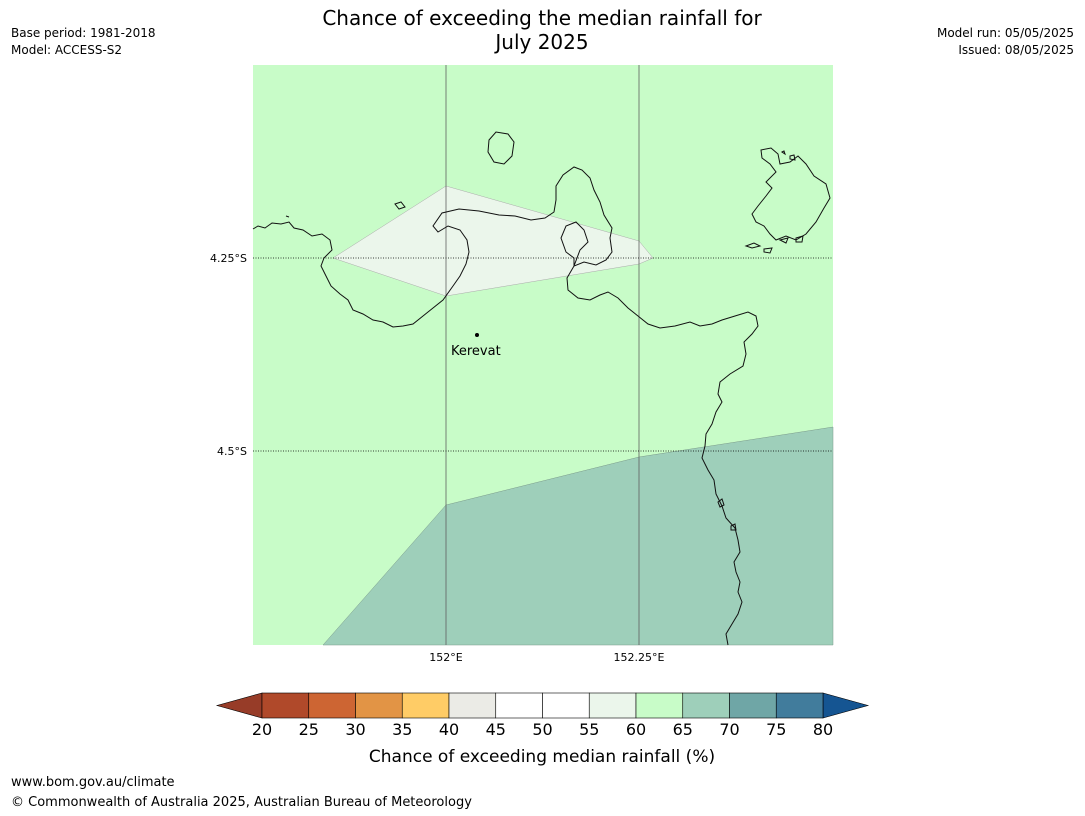 This screenshot has width=1085, height=816. I want to click on colorbar-tick-label: 75, so click(776, 729).